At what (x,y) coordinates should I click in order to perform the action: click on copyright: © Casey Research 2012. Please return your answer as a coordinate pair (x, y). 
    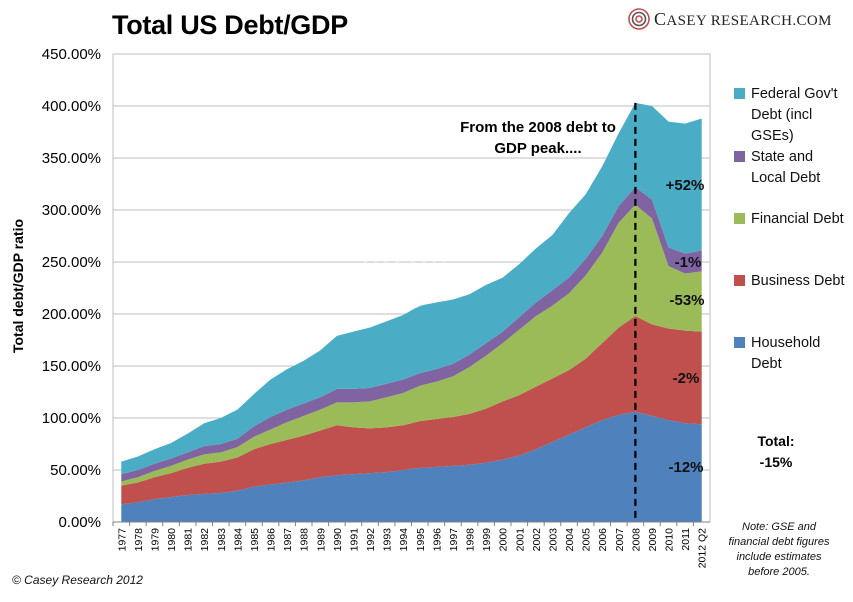
    Looking at the image, I should click on (77, 580).